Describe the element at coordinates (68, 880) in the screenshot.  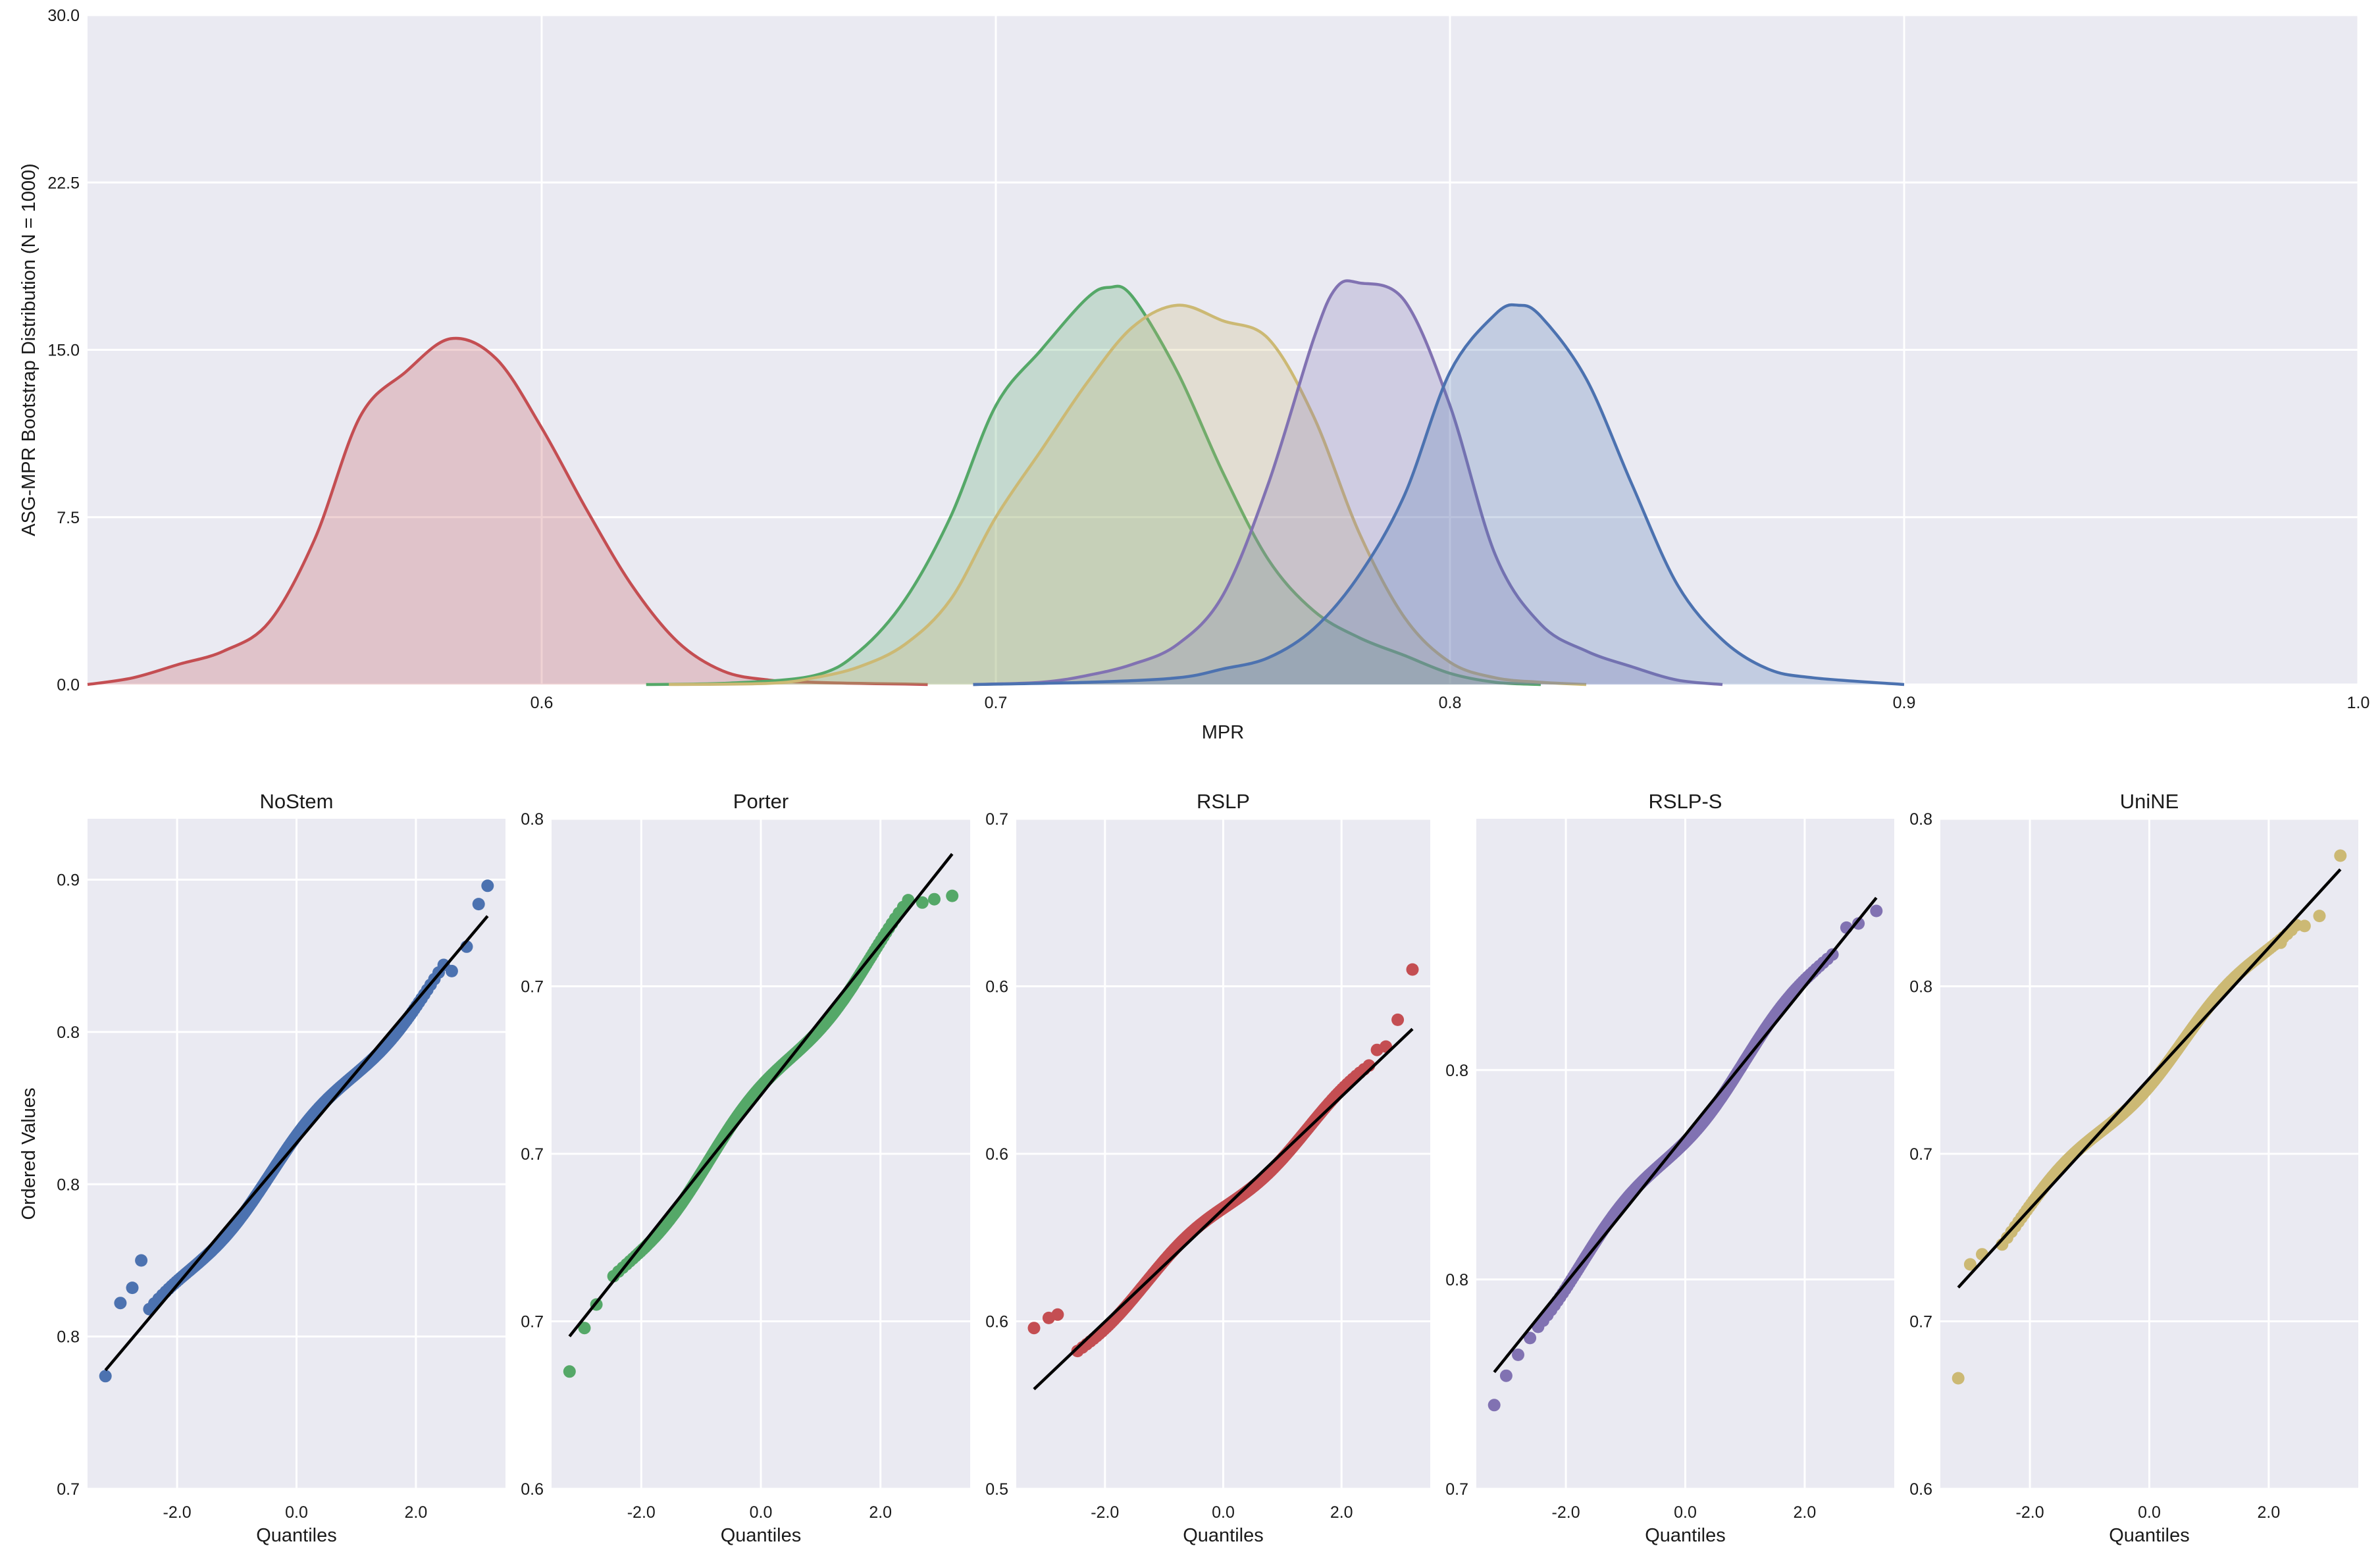
I see `y-tick-label: 0.9` at that location.